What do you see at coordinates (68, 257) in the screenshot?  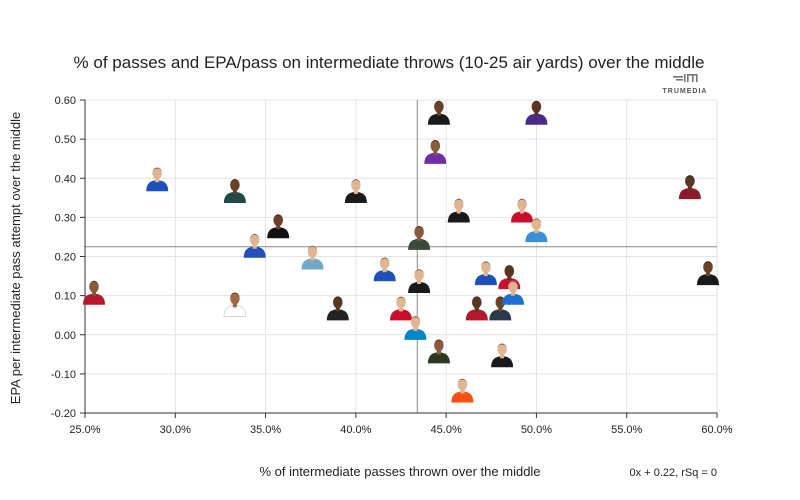 I see `y-axis-ticks: 0.60 0.50 0.40 0.30 0.20 0.10 0.00 -0.10 -0.20` at bounding box center [68, 257].